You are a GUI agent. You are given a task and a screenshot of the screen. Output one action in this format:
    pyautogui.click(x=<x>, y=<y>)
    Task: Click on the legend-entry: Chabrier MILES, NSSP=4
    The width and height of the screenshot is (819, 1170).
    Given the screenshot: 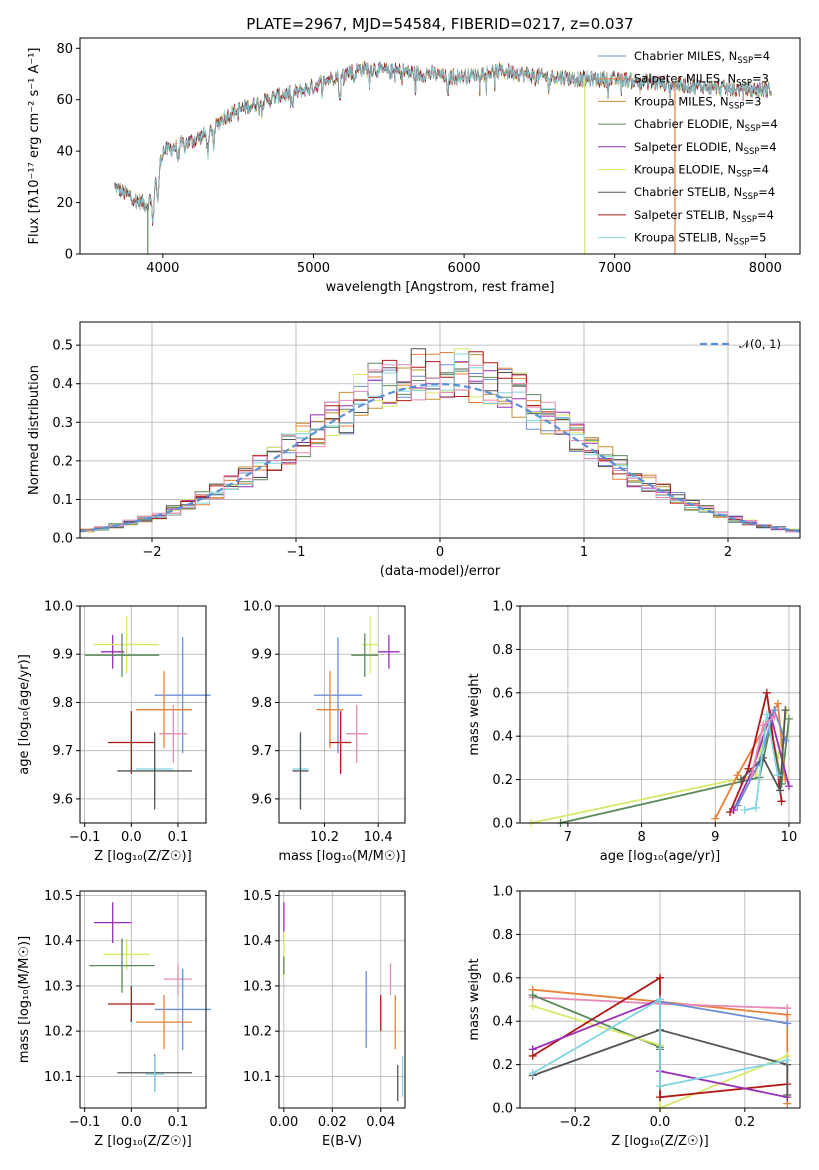 What is the action you would take?
    pyautogui.click(x=702, y=57)
    